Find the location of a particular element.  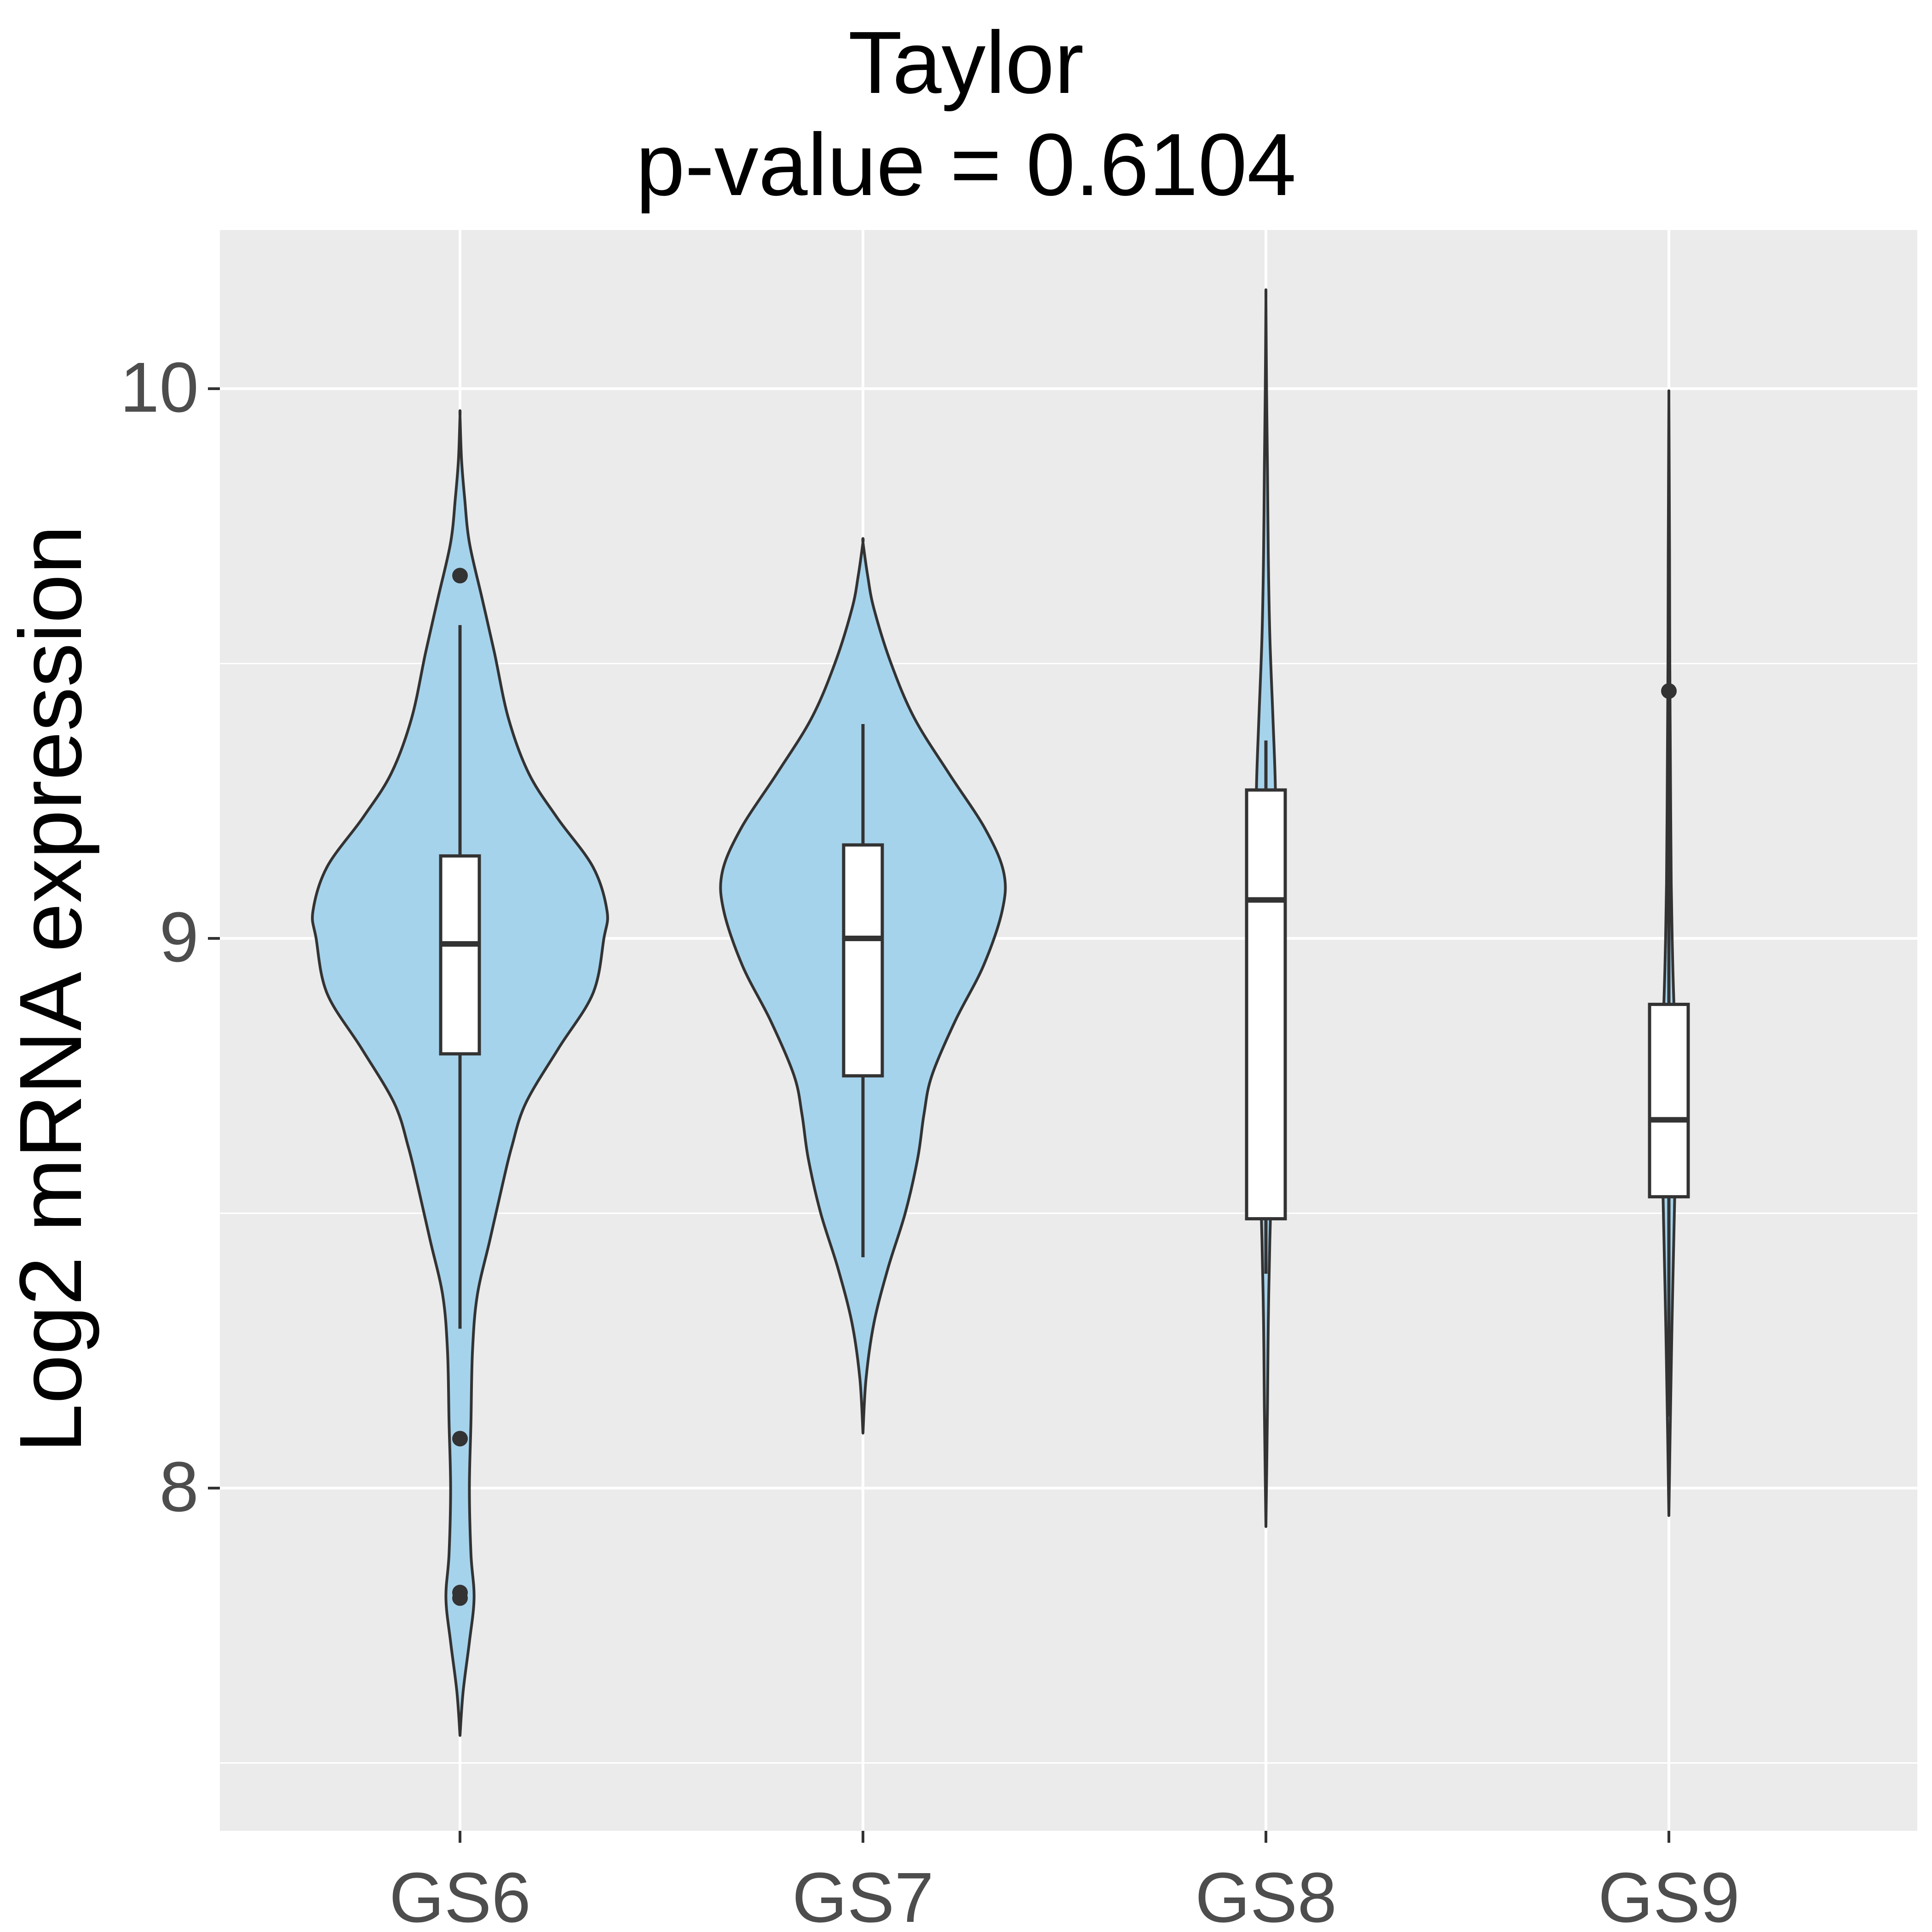

y-tick-label: 8 is located at coordinates (179, 1486).